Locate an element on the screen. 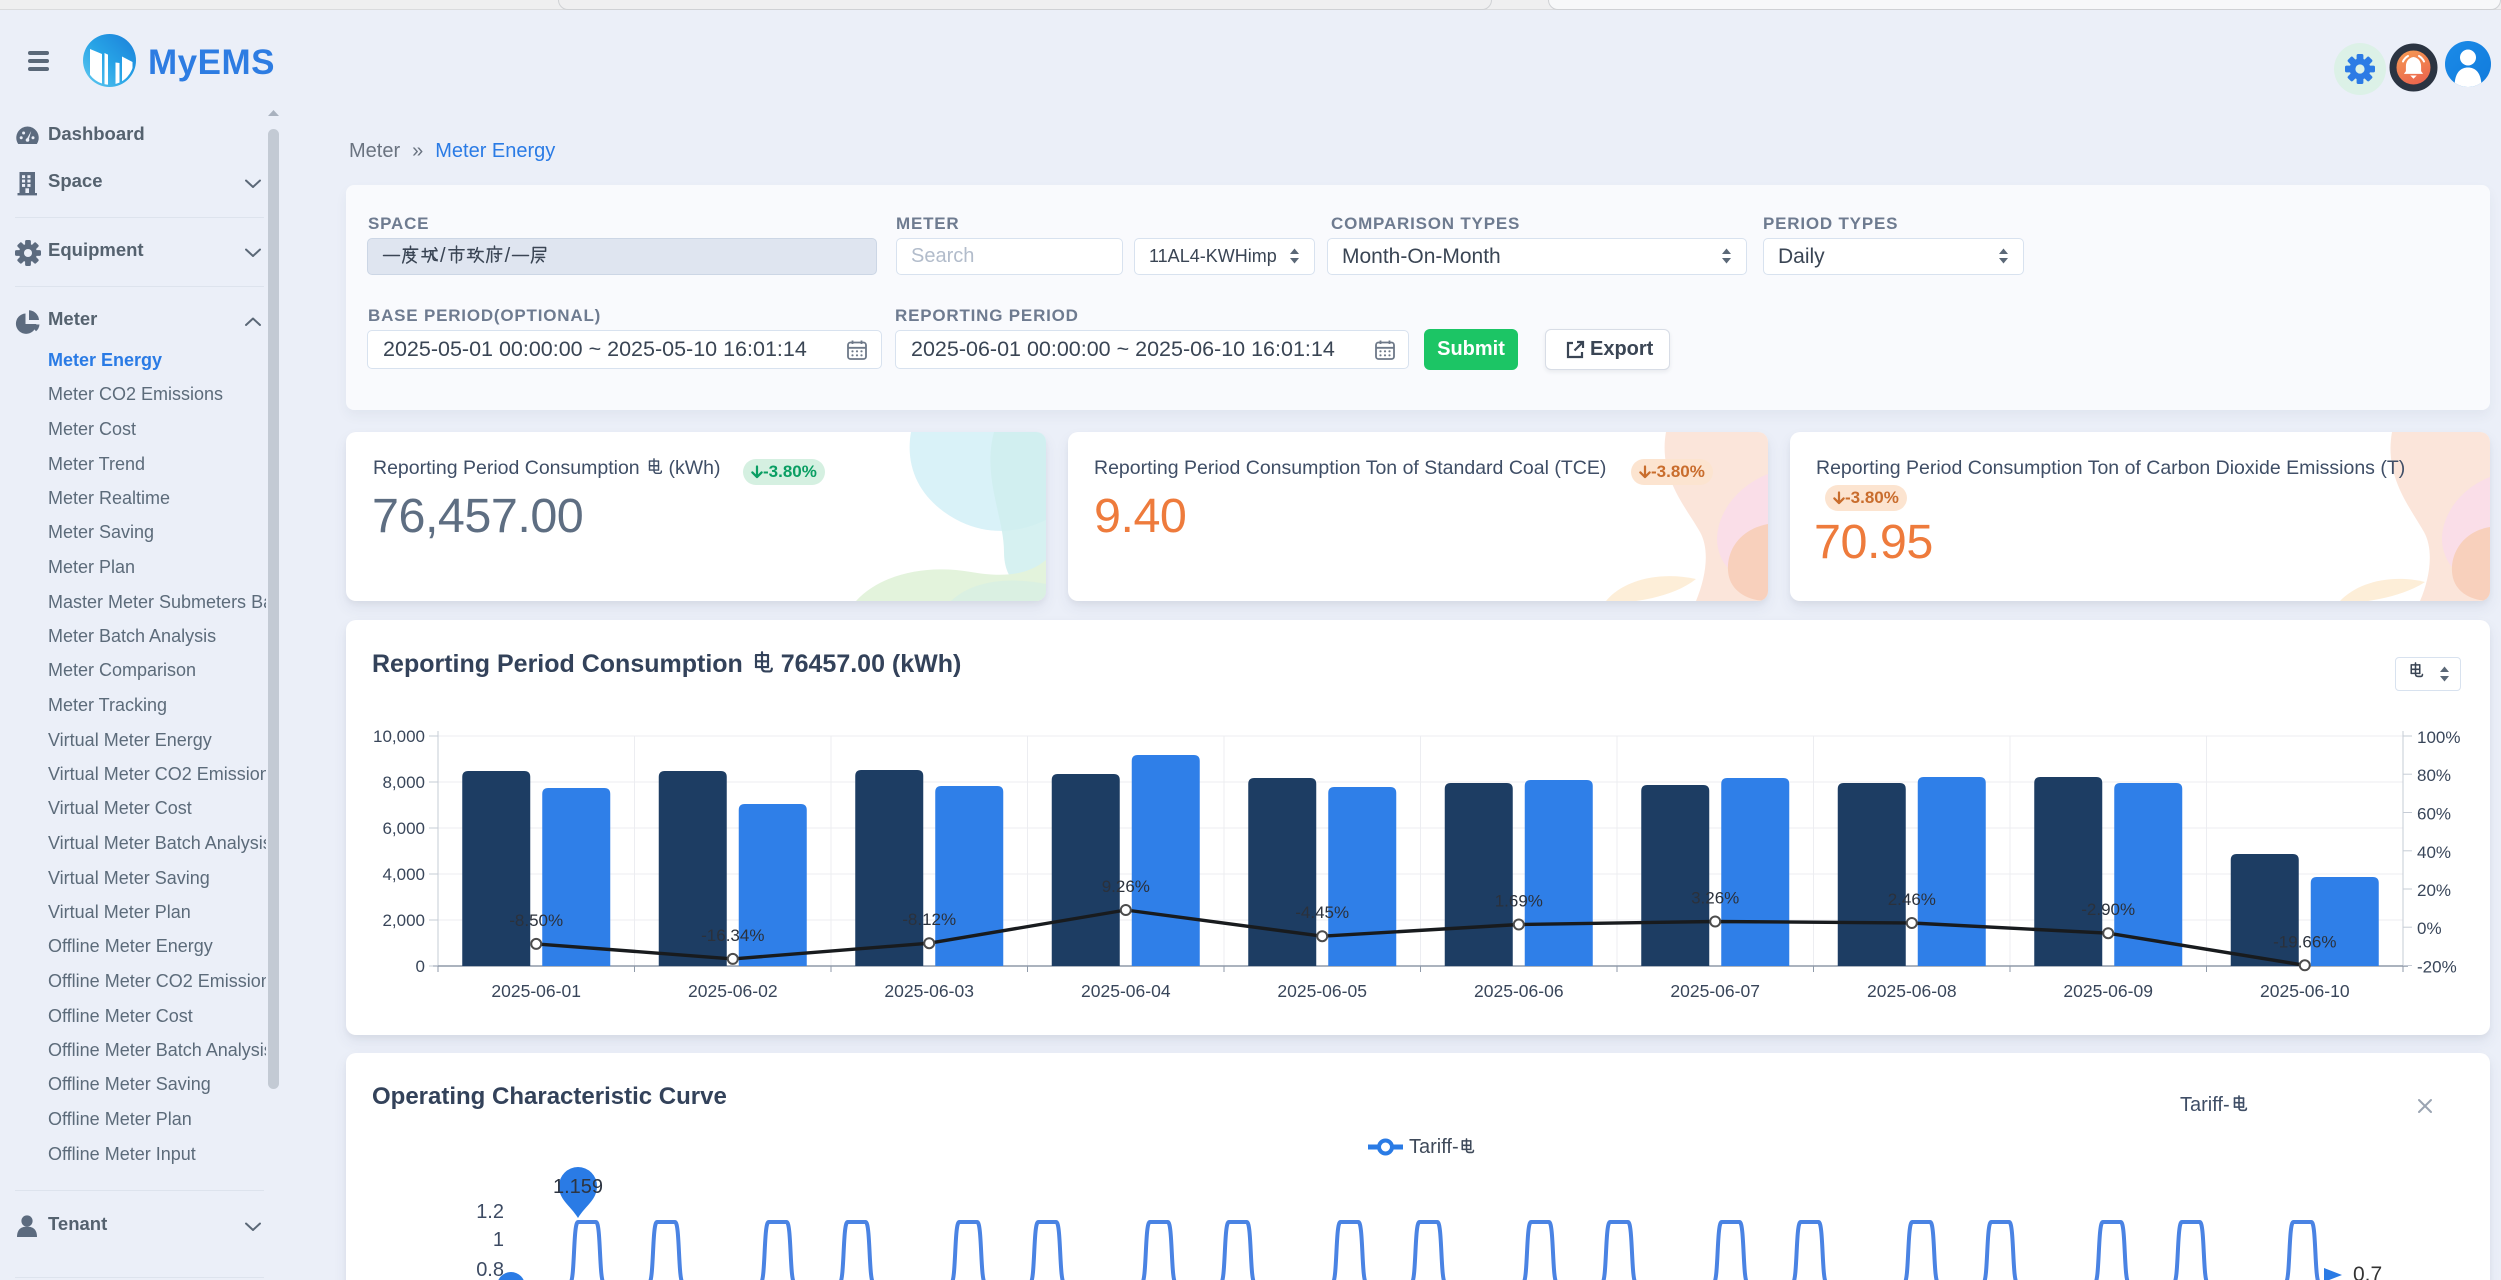 The height and width of the screenshot is (1280, 2501). svg-text: 1.69% is located at coordinates (1519, 901).